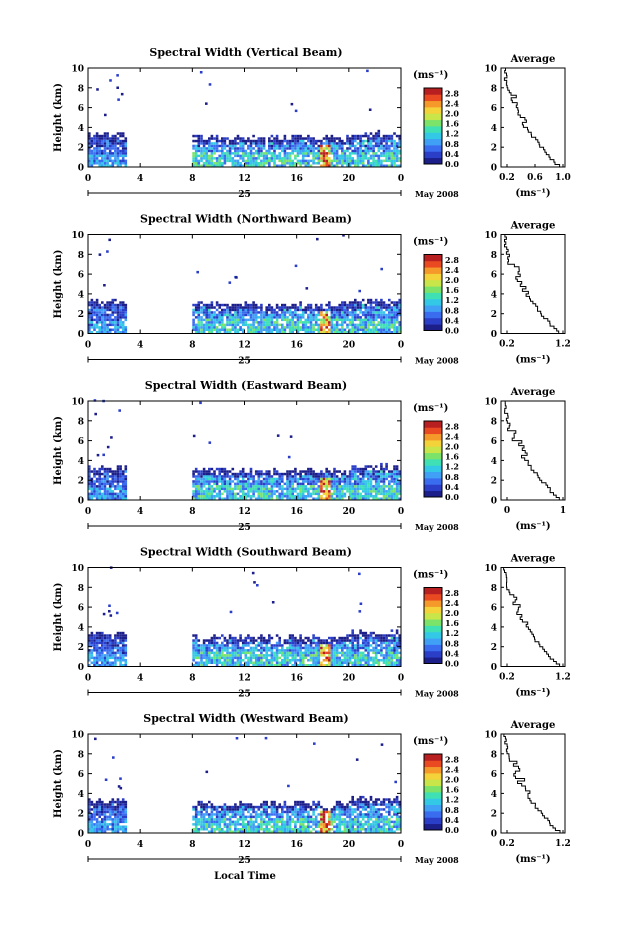  I want to click on x-tick-label: 8, so click(192, 512).